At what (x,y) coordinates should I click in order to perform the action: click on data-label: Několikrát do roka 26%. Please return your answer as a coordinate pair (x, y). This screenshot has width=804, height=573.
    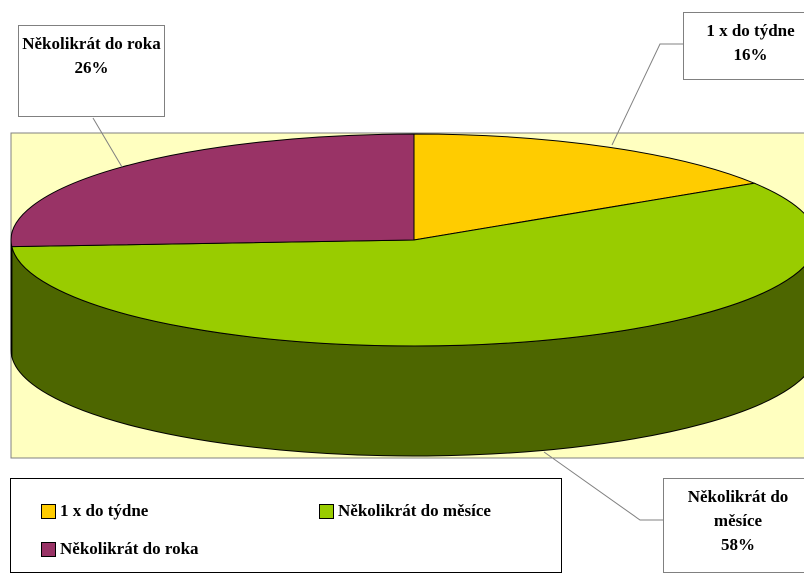
    Looking at the image, I should click on (91, 71).